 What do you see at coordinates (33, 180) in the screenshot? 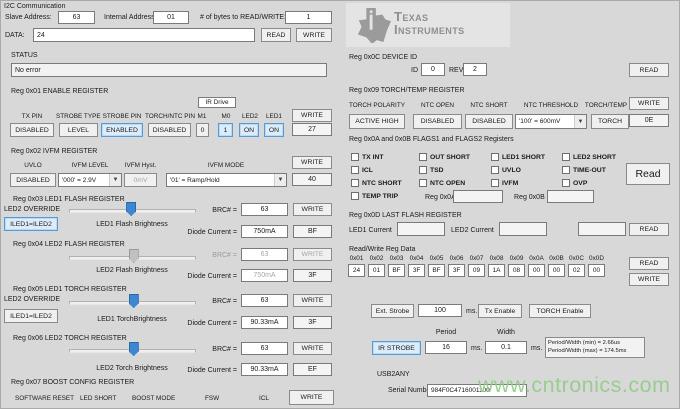
I see `uvlo-button: DISABLED` at bounding box center [33, 180].